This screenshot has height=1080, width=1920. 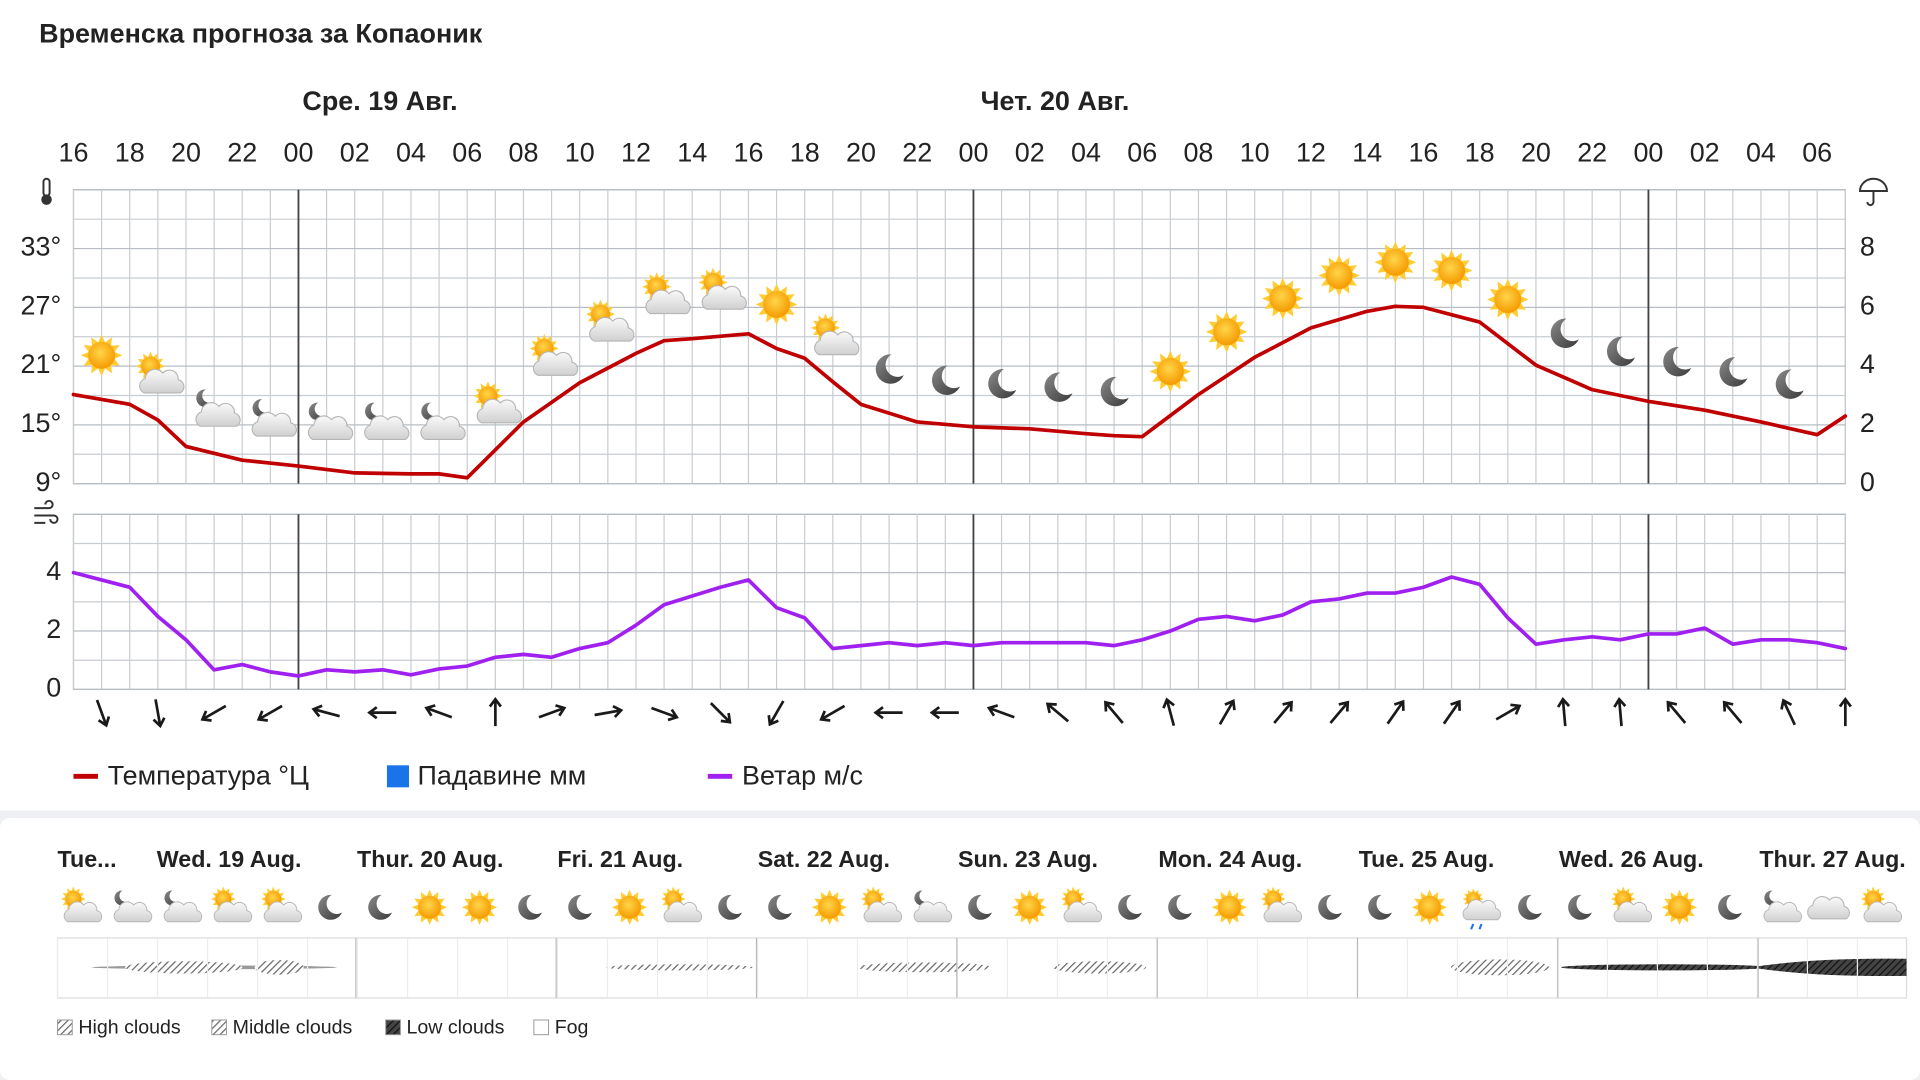 What do you see at coordinates (379, 101) in the screenshot?
I see `day-header: Сре. 19 Авг.` at bounding box center [379, 101].